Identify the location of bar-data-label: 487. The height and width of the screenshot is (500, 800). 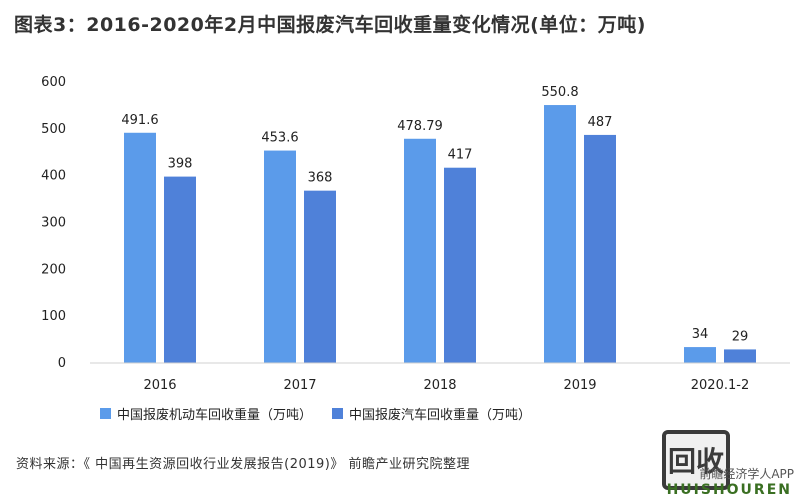
(600, 122).